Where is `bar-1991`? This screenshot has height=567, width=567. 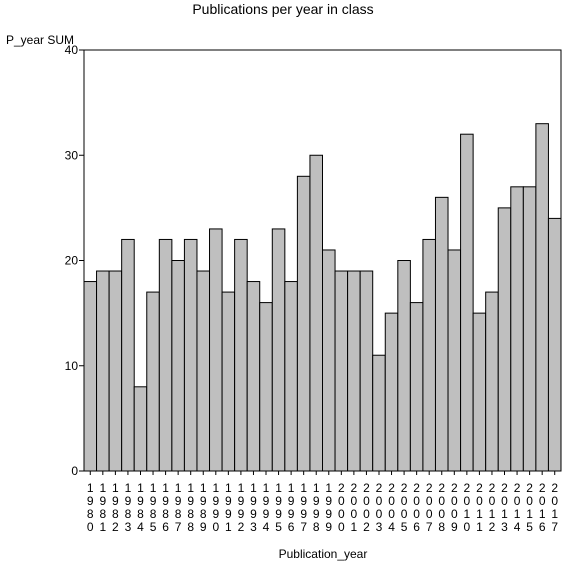 bar-1991 is located at coordinates (228, 381).